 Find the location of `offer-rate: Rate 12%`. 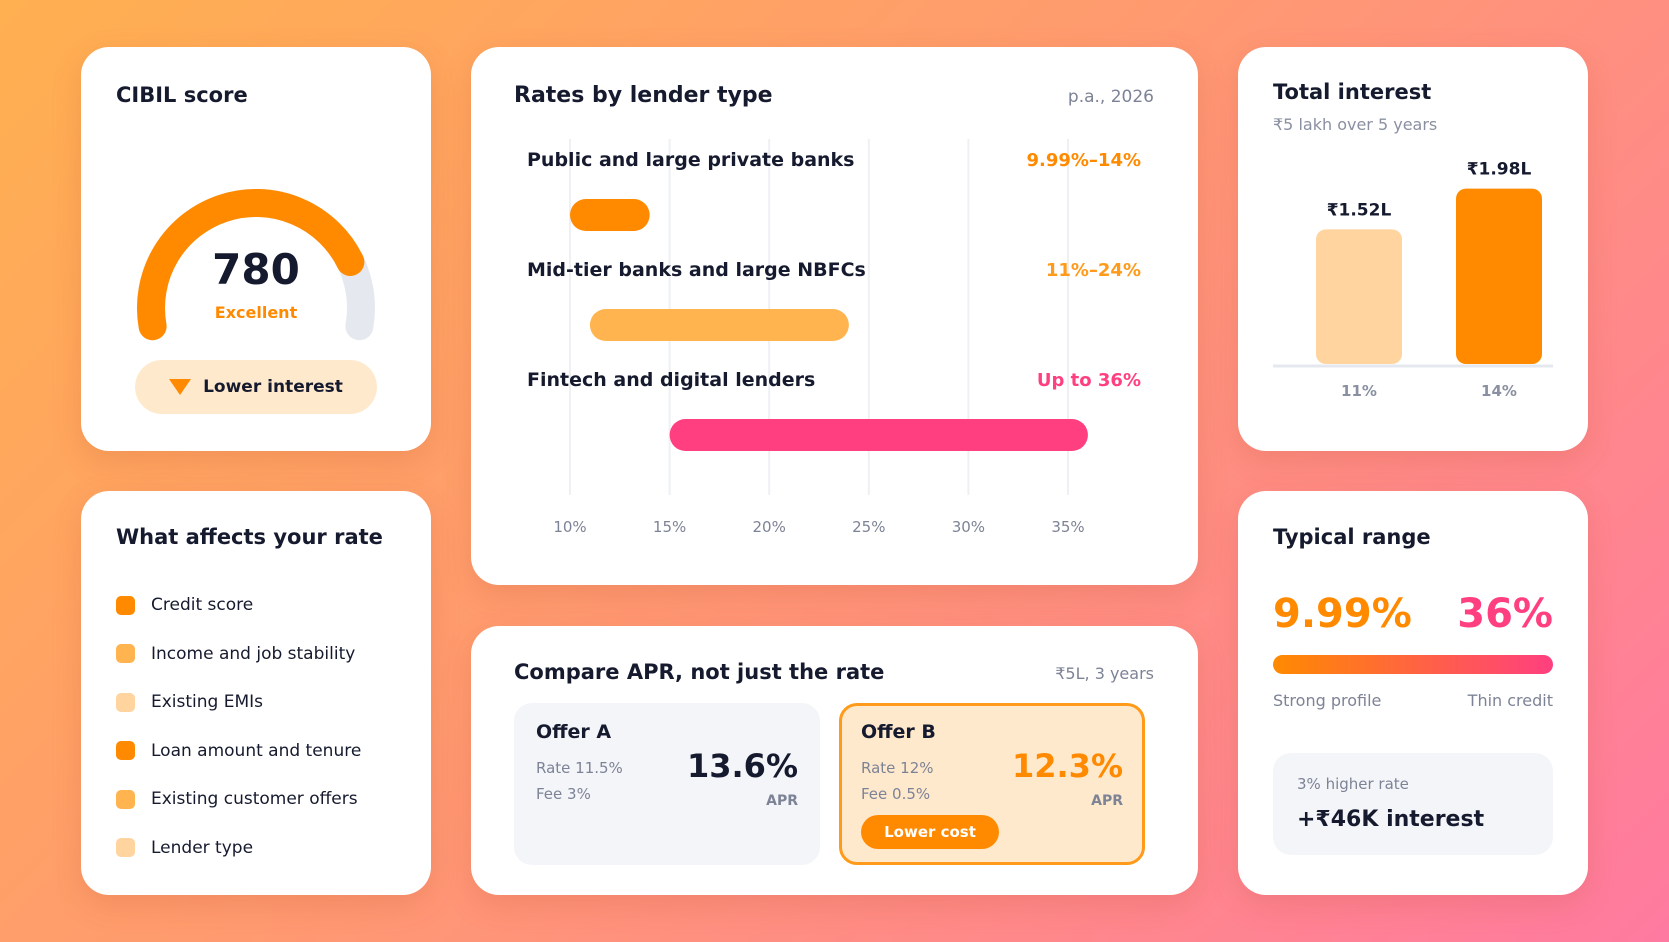

offer-rate: Rate 12% is located at coordinates (897, 768).